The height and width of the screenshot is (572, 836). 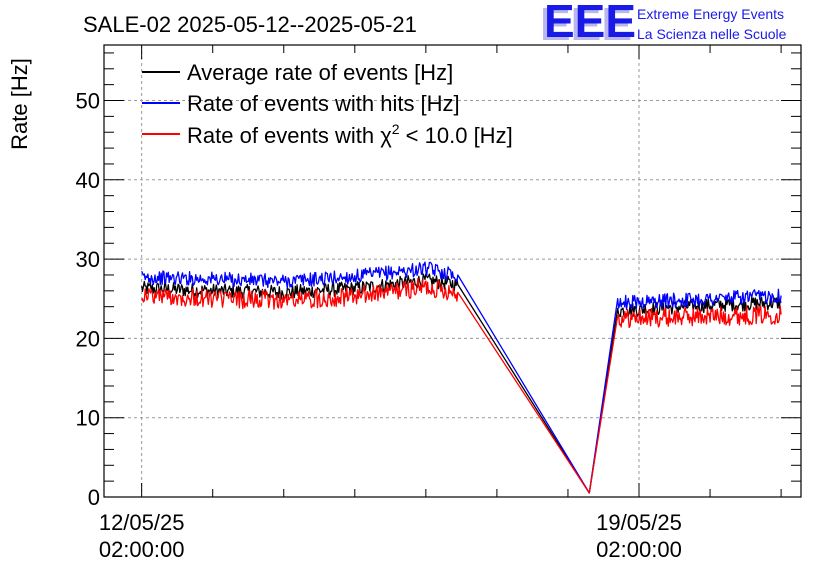 What do you see at coordinates (88, 338) in the screenshot?
I see `y-tick-label: 20` at bounding box center [88, 338].